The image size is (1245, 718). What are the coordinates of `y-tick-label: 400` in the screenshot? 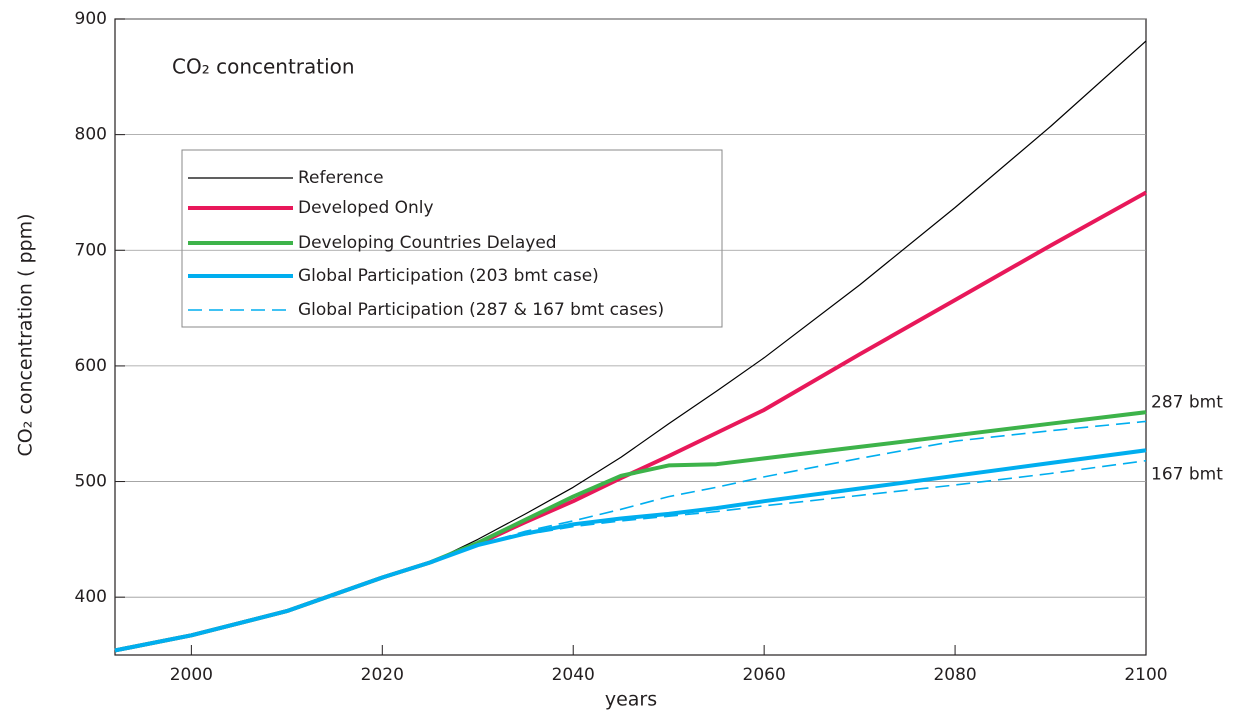 It's located at (91, 597).